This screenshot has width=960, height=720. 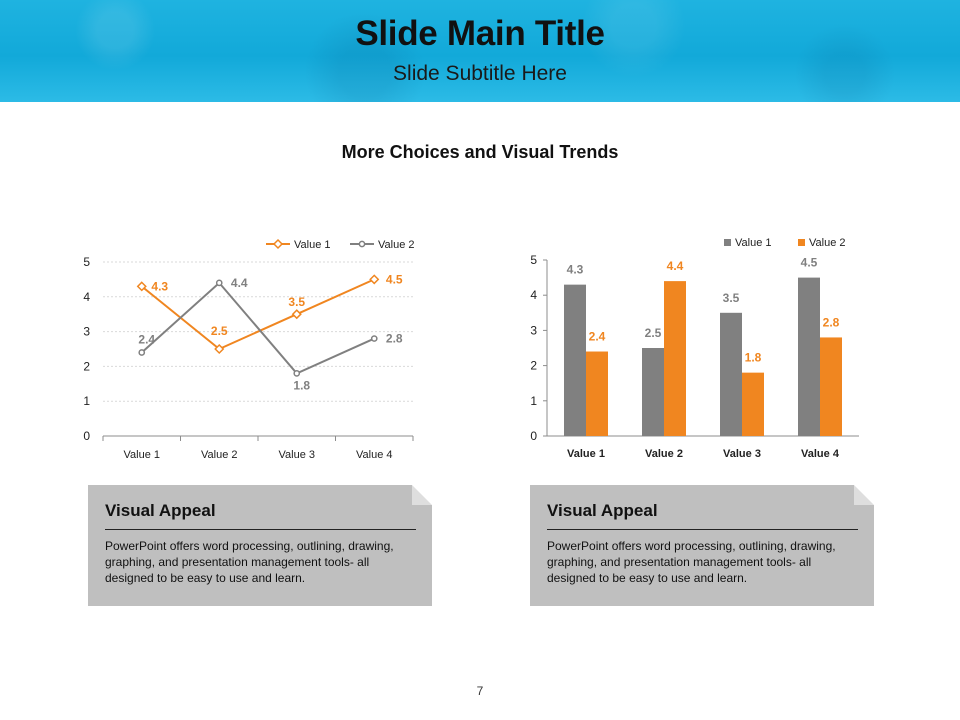 I want to click on slide-title: Slide Main Title, so click(x=480, y=33).